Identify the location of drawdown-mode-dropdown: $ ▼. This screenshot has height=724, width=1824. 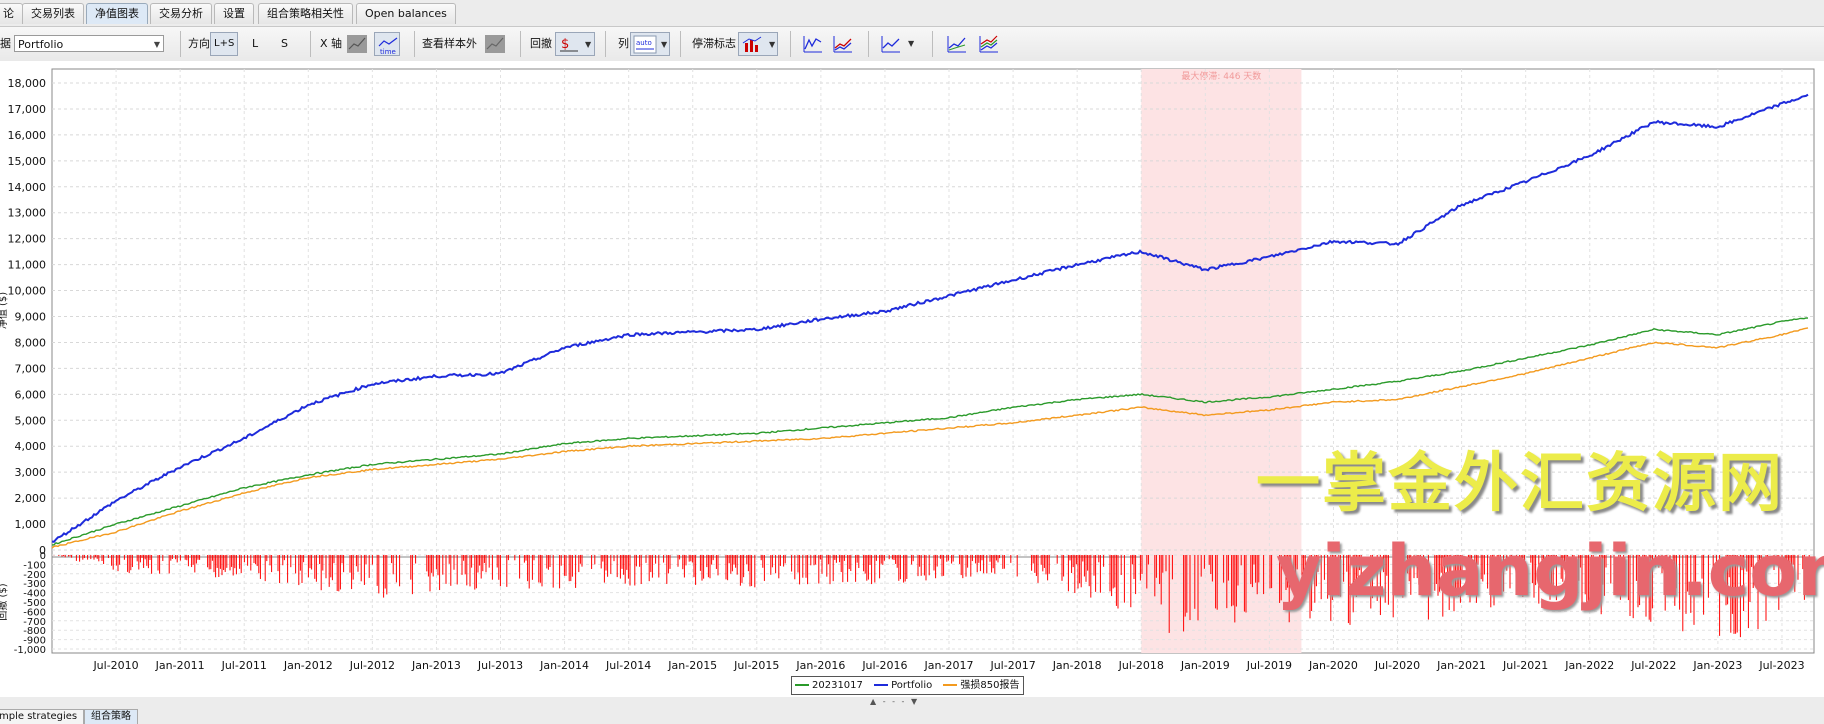
(575, 44).